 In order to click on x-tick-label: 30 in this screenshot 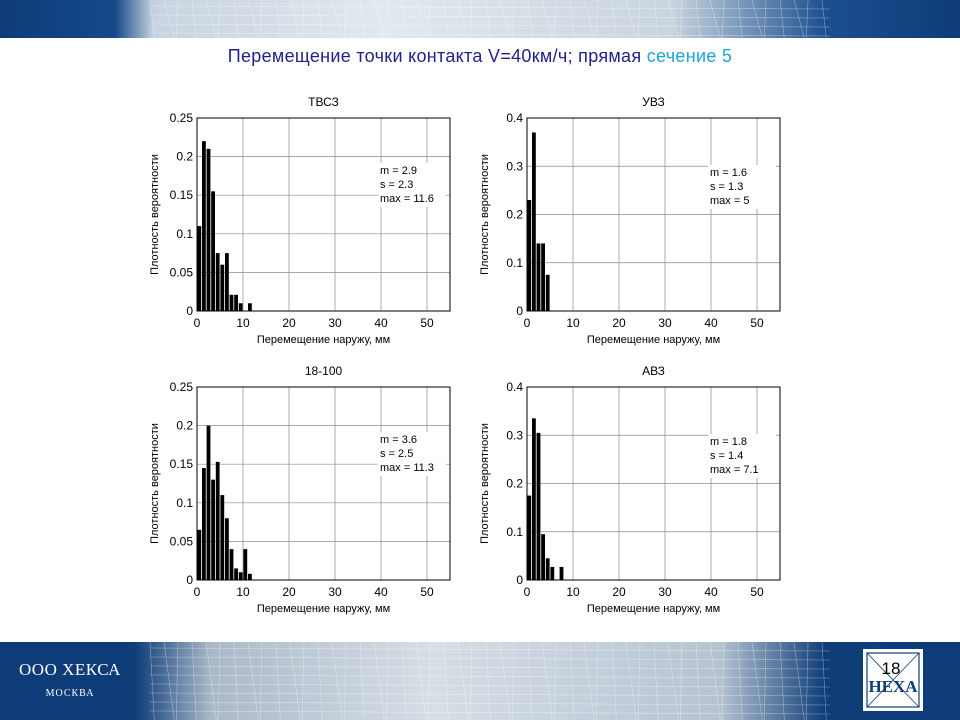, I will do `click(665, 592)`.